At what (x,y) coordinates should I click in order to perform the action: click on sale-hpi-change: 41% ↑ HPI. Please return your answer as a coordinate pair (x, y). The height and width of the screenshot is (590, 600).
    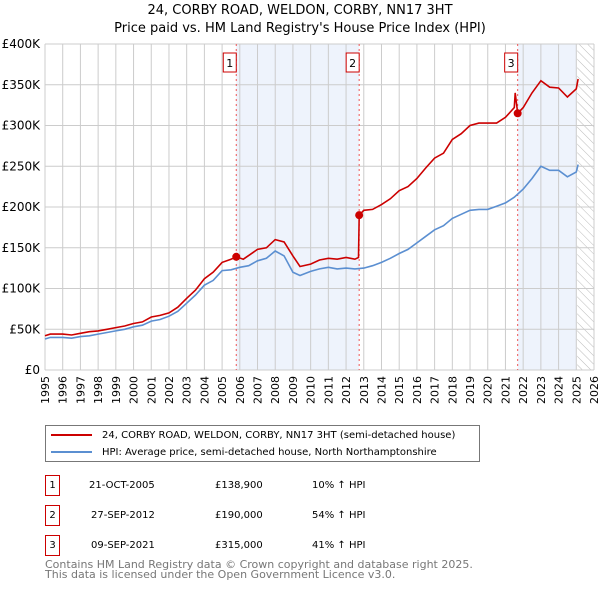
    Looking at the image, I should click on (339, 545).